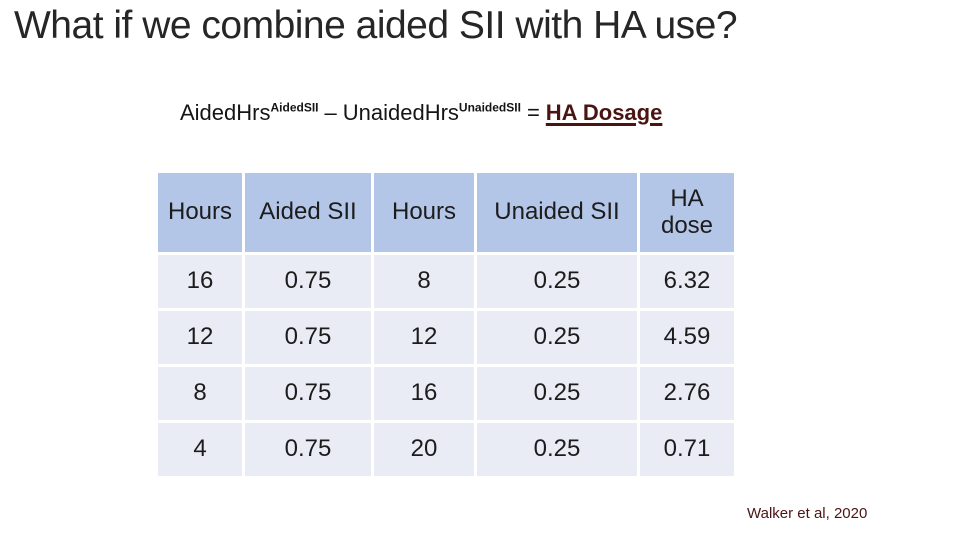 Image resolution: width=960 pixels, height=540 pixels. I want to click on table-header-cell: Aided SII, so click(308, 212).